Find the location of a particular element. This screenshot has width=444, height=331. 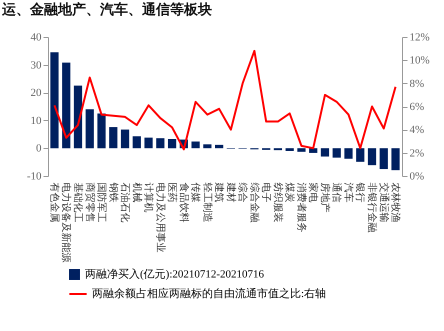

y2-tick-label: 0% is located at coordinates (417, 176).